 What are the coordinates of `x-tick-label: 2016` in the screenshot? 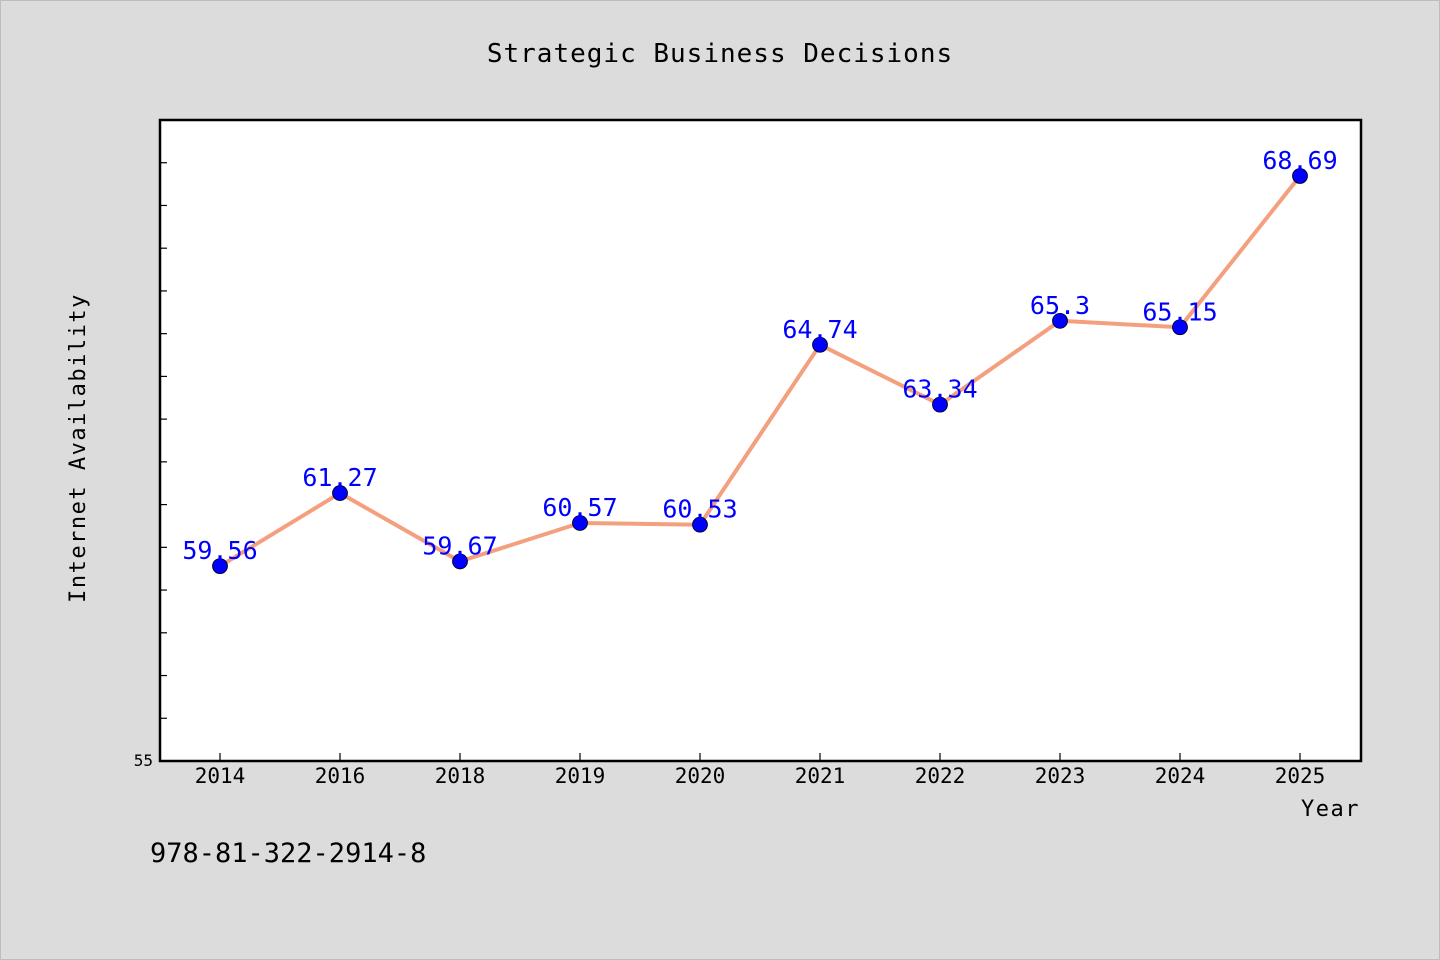 It's located at (340, 776).